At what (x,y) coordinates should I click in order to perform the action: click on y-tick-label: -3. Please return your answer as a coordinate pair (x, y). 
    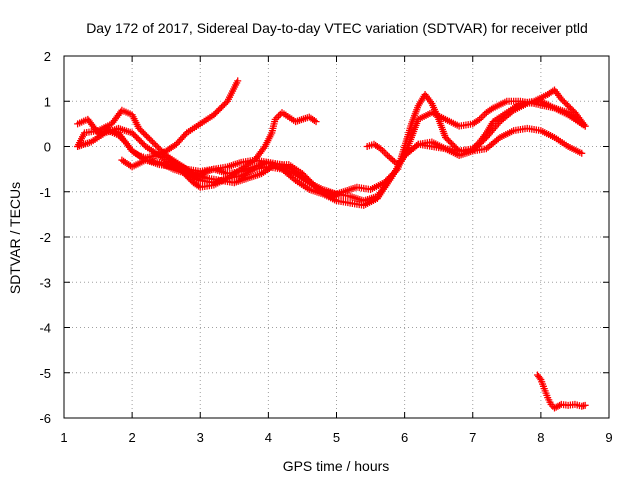
    Looking at the image, I should click on (45, 282).